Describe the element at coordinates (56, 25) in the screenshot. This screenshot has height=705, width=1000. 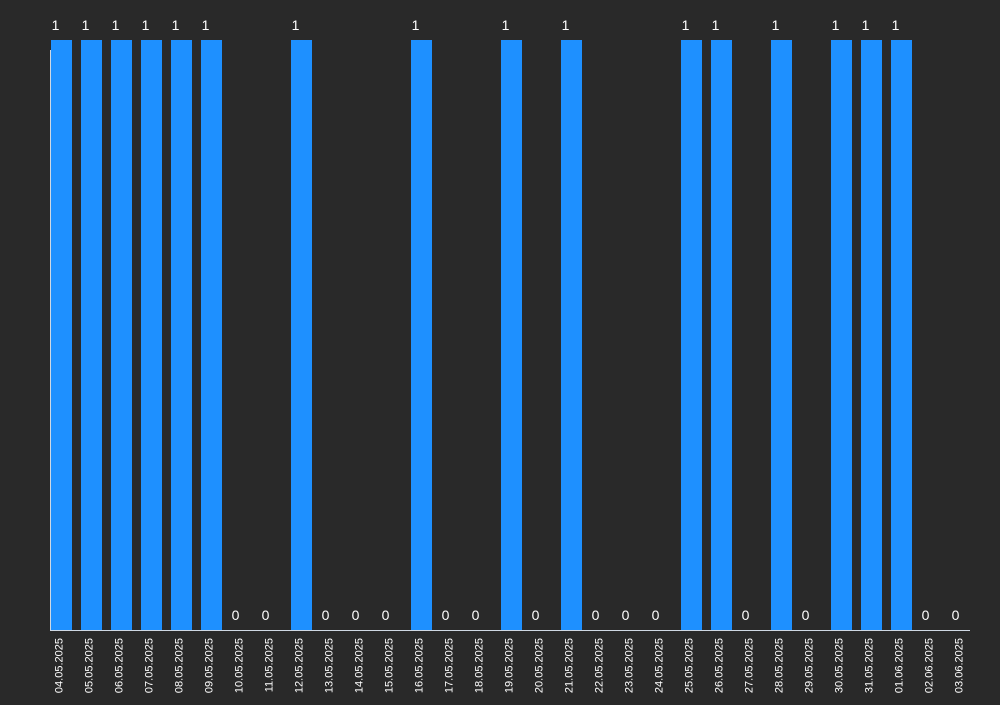
I see `data-label-04.05.2025: 1` at that location.